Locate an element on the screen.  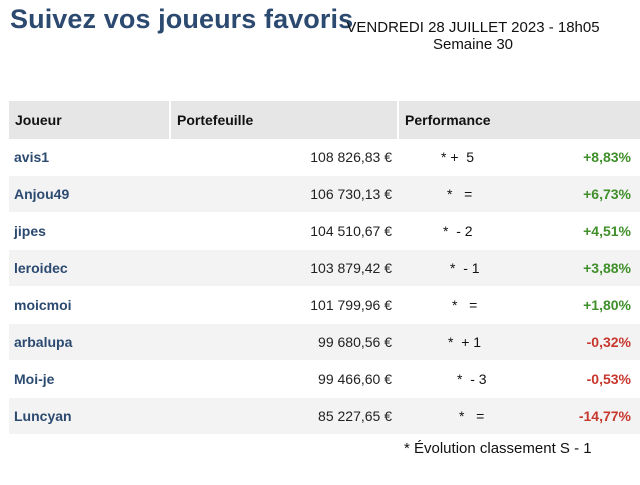
portfolio-value: 101 799,96 € is located at coordinates (284, 305).